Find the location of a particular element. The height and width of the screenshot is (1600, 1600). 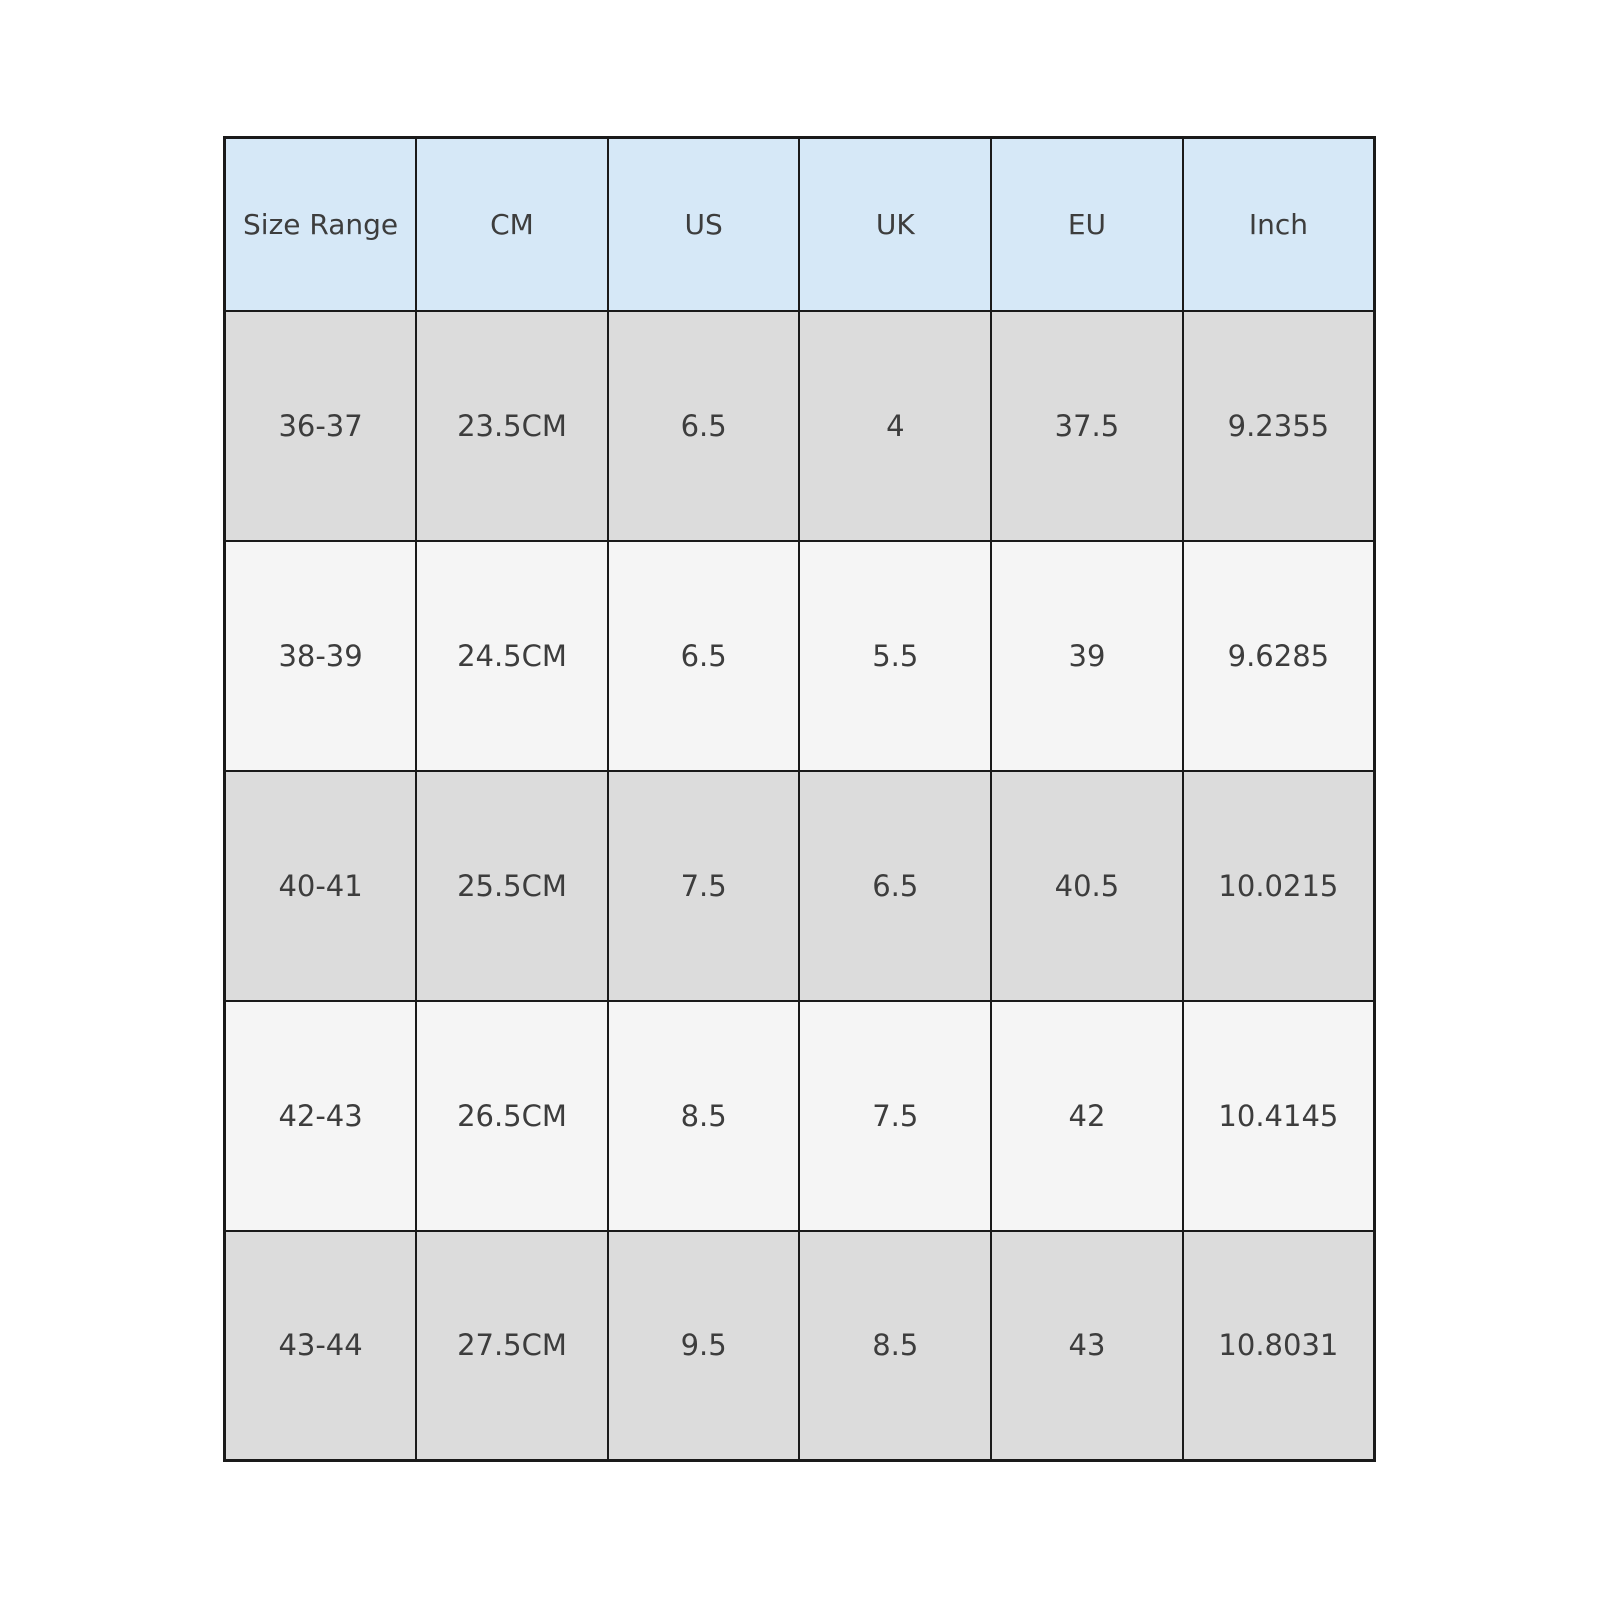

table-cell: 9.6285 is located at coordinates (1278, 655).